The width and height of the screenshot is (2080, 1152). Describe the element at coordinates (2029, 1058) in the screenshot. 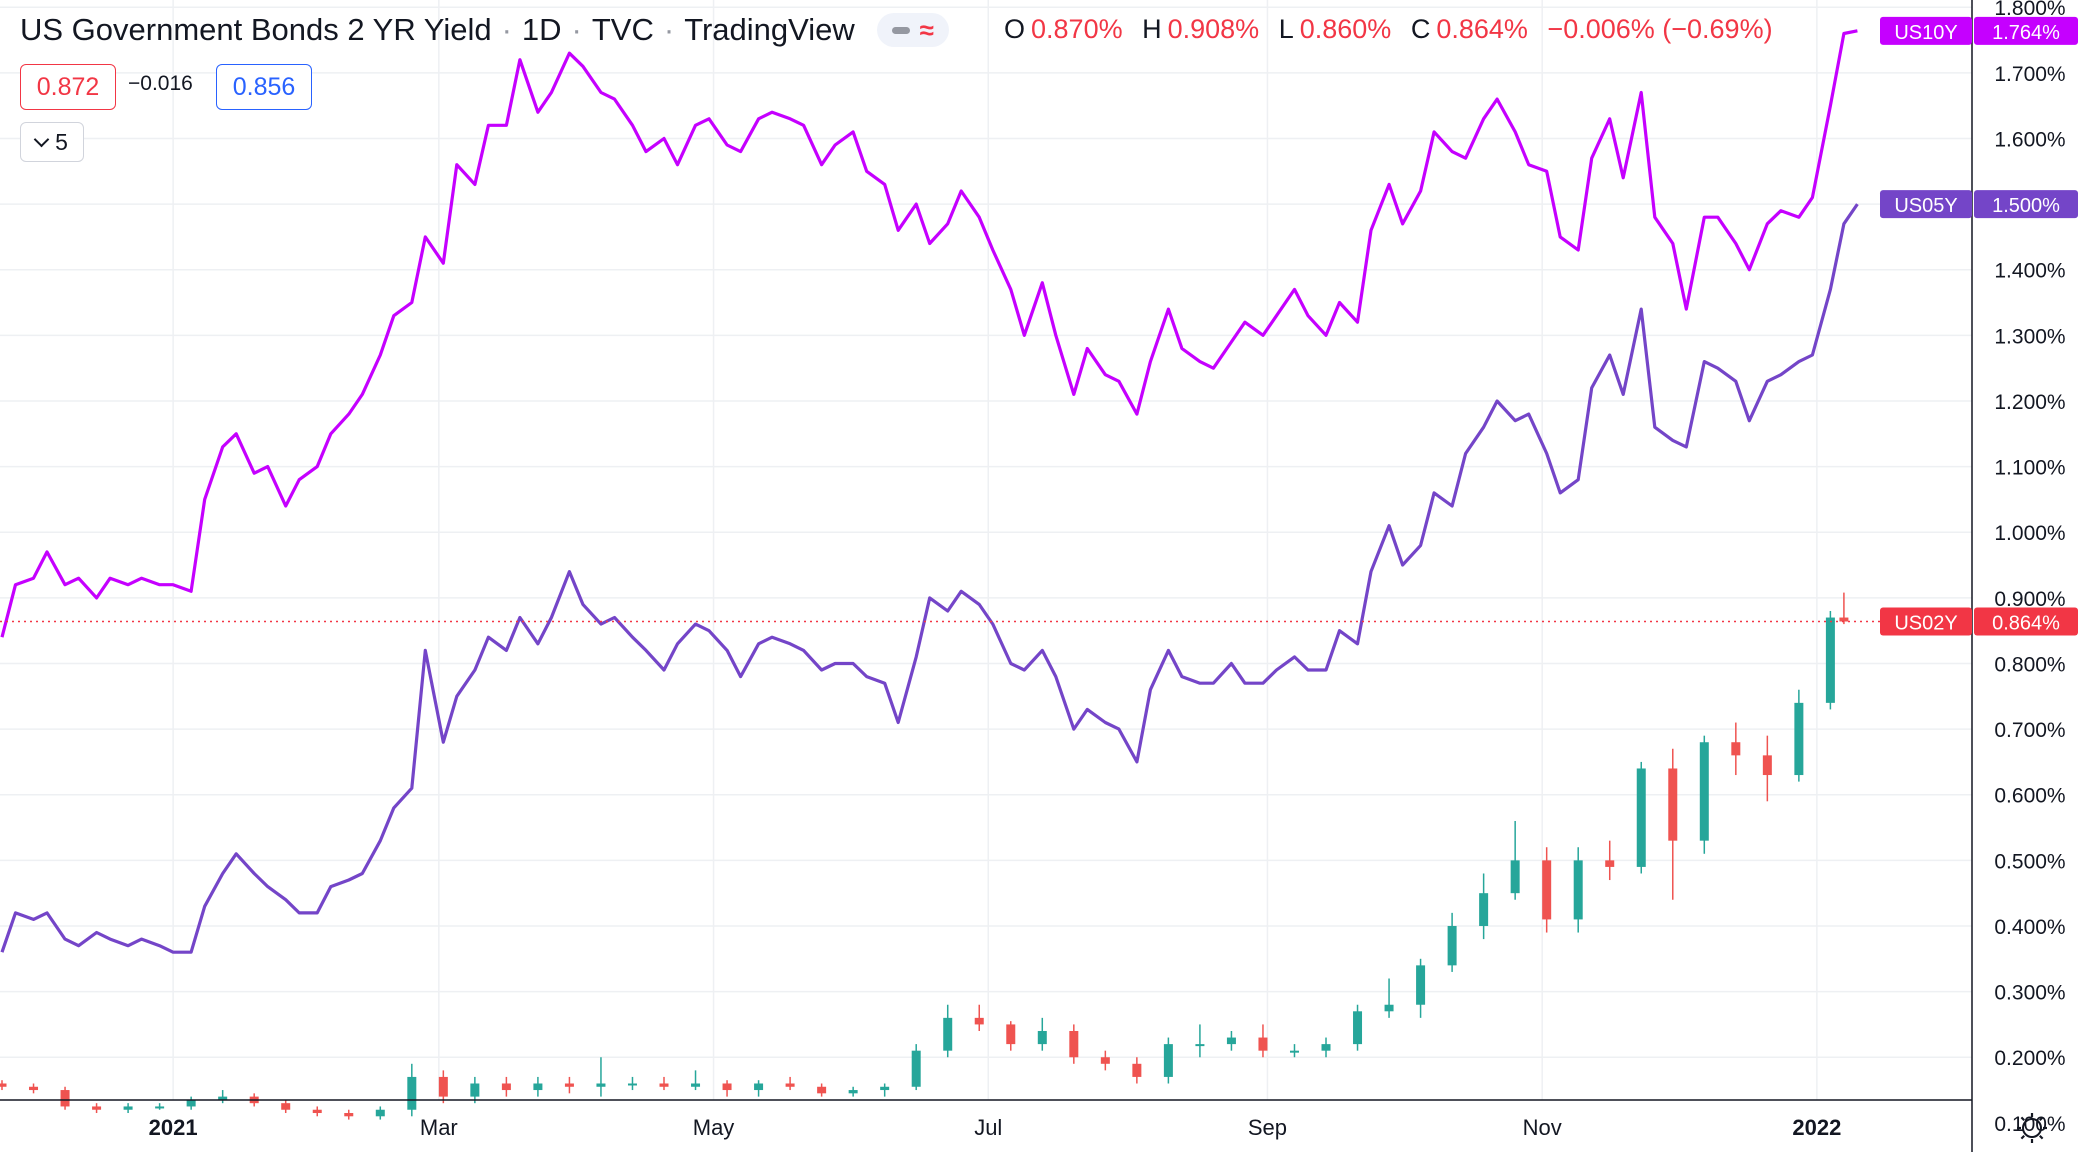

I see `y-tick-label: 0.200%` at that location.